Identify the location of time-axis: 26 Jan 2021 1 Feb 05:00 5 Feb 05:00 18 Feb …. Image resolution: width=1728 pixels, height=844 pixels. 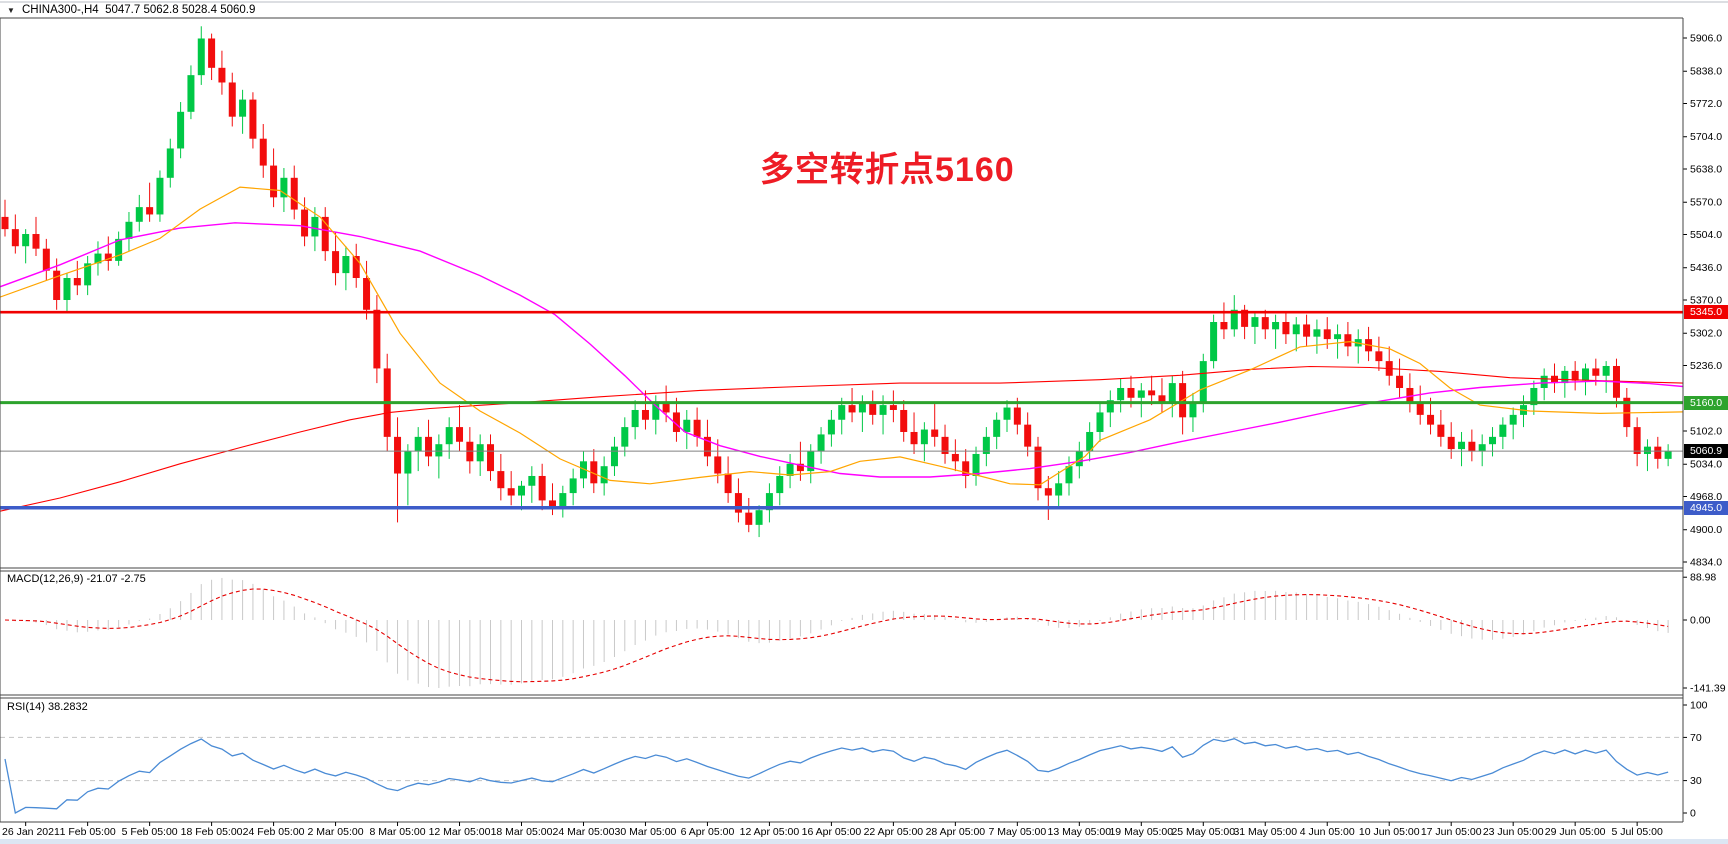
(832, 830).